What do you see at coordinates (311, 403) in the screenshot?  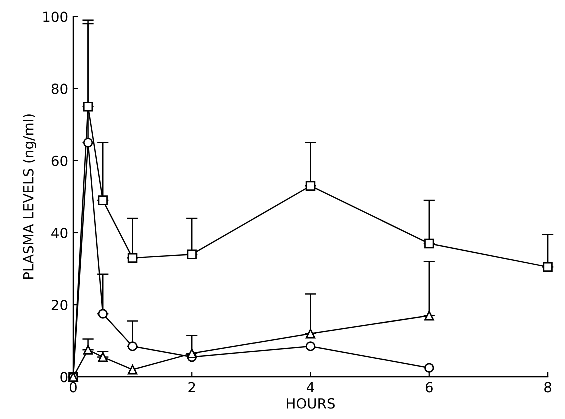 I see `x-axis-title: HOURS` at bounding box center [311, 403].